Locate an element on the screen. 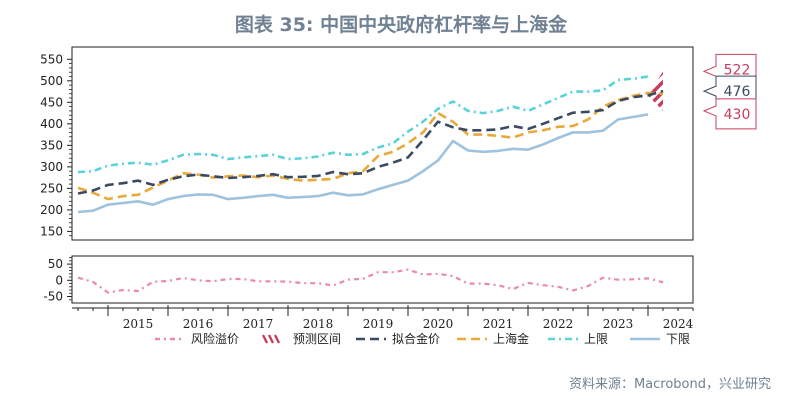 The image size is (803, 402). legend-item-risk-premium: 风险溢价 is located at coordinates (197, 338).